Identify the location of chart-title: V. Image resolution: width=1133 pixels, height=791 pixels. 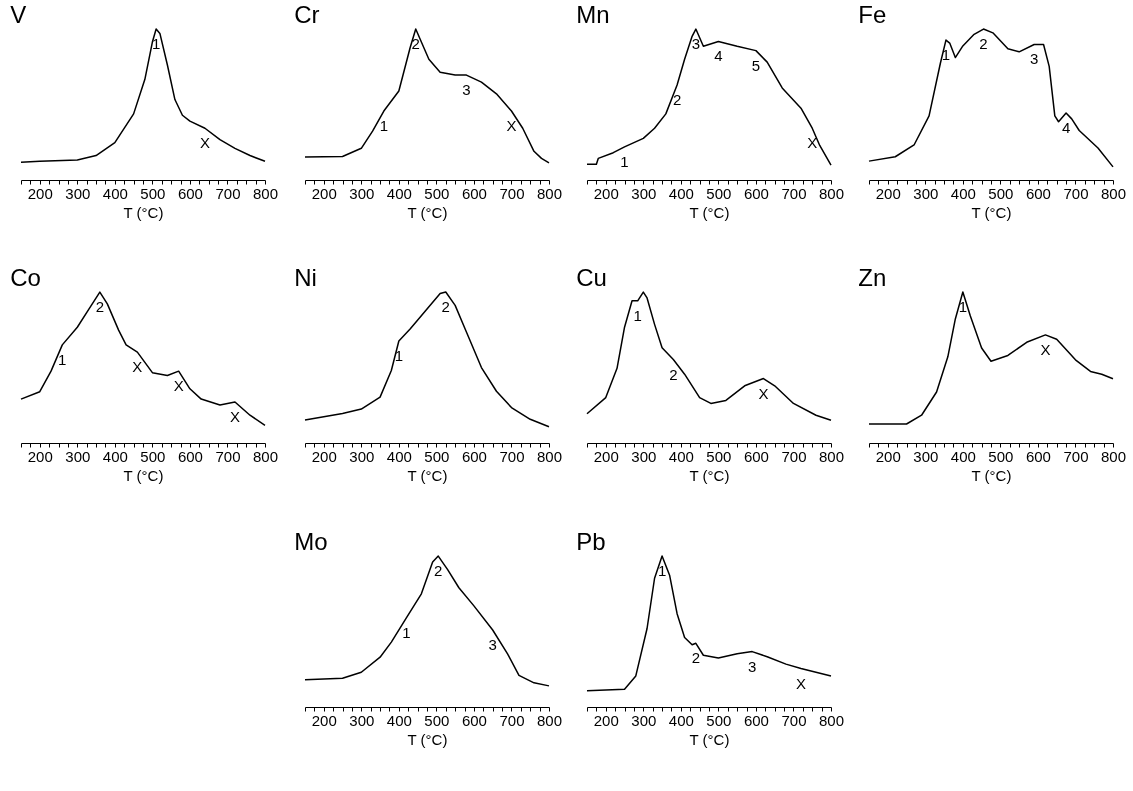
(18, 14).